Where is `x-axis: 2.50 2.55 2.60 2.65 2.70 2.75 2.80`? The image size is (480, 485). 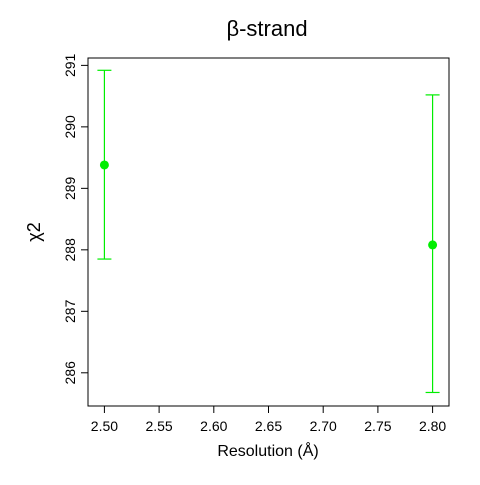 x-axis: 2.50 2.55 2.60 2.65 2.70 2.75 2.80 is located at coordinates (268, 420).